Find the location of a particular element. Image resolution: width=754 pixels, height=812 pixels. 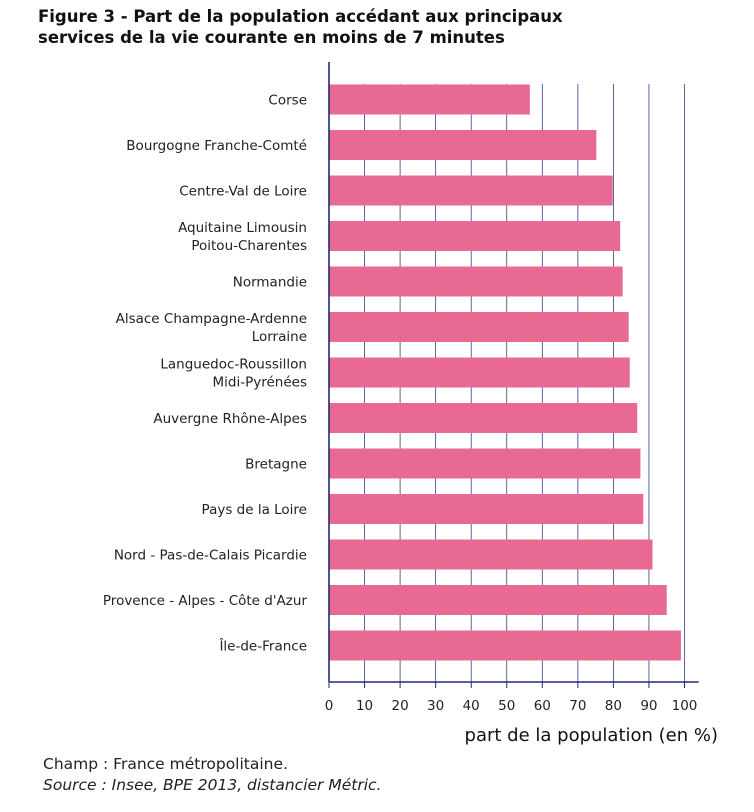

category-label-9-0: Pays de la Loire is located at coordinates (254, 510).